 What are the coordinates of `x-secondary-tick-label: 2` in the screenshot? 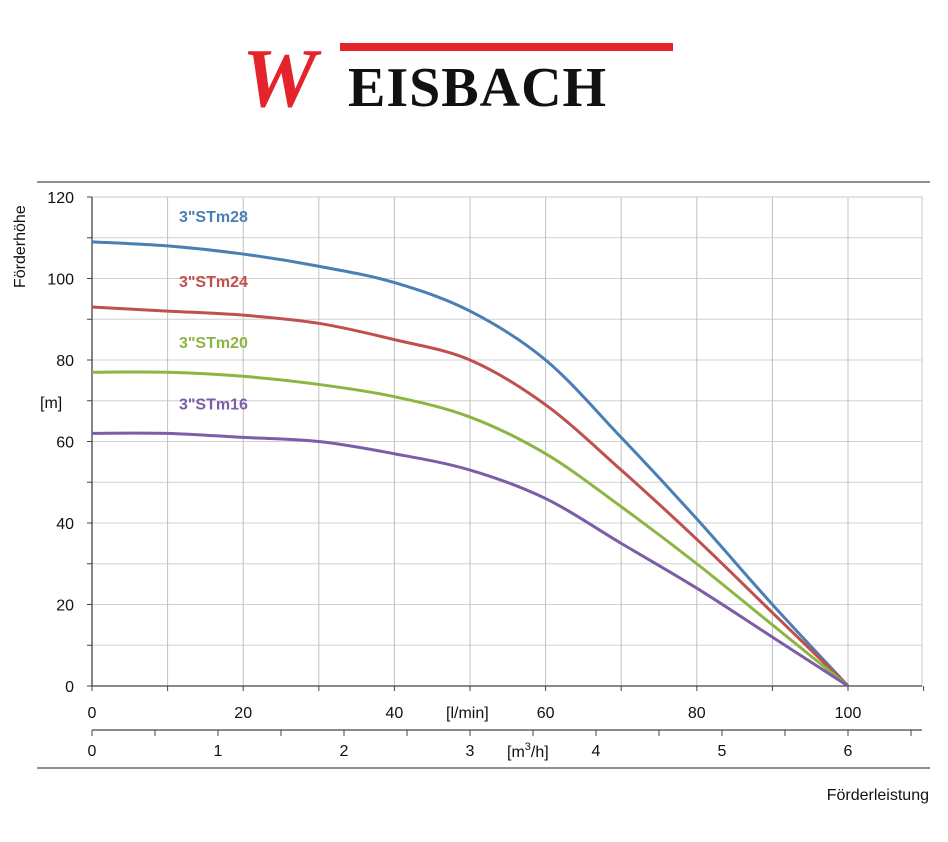 It's located at (344, 751).